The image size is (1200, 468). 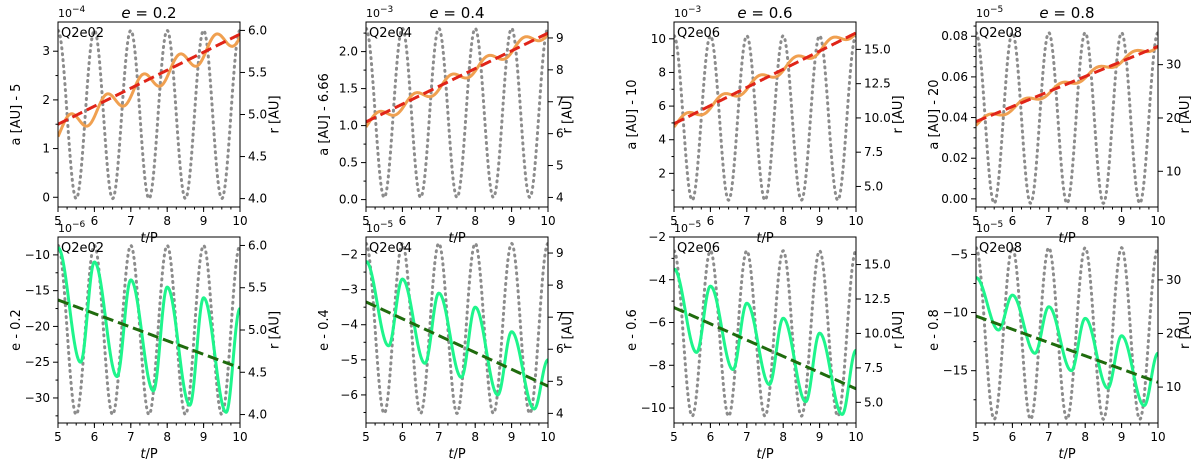 I want to click on y2-tick-label: 9, so click(x=560, y=38).